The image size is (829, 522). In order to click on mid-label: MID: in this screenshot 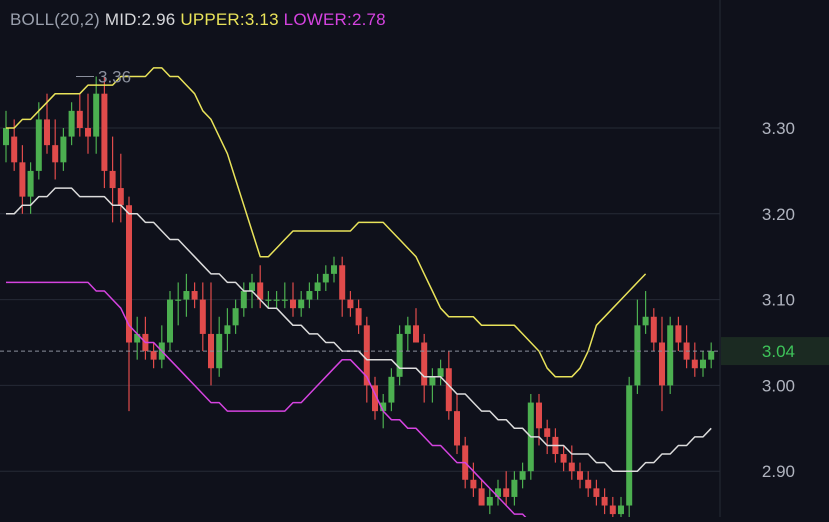, I will do `click(123, 19)`.